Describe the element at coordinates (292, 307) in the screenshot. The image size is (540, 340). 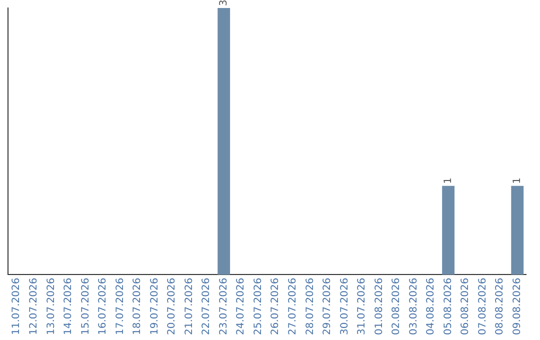
I see `x-tick-label: 27.07.2026` at that location.